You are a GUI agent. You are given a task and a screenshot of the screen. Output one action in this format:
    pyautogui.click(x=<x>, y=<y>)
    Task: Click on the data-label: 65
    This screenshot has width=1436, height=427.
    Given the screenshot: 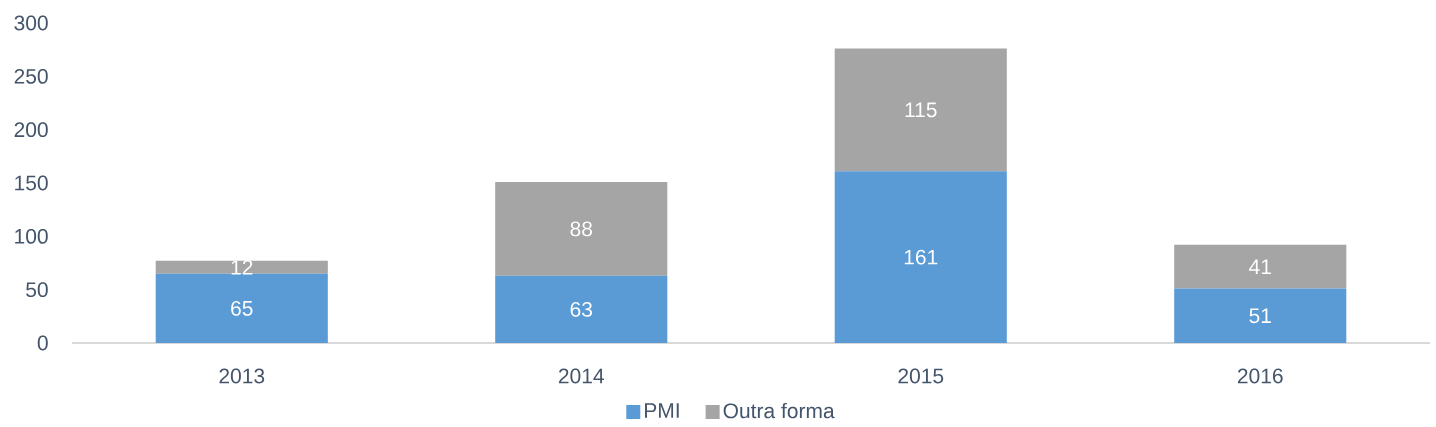 What is the action you would take?
    pyautogui.click(x=242, y=308)
    